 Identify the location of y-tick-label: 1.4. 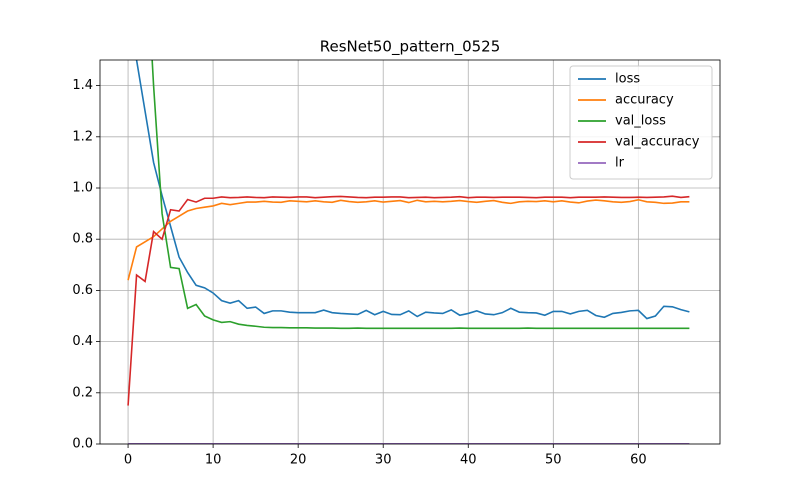
(82, 85).